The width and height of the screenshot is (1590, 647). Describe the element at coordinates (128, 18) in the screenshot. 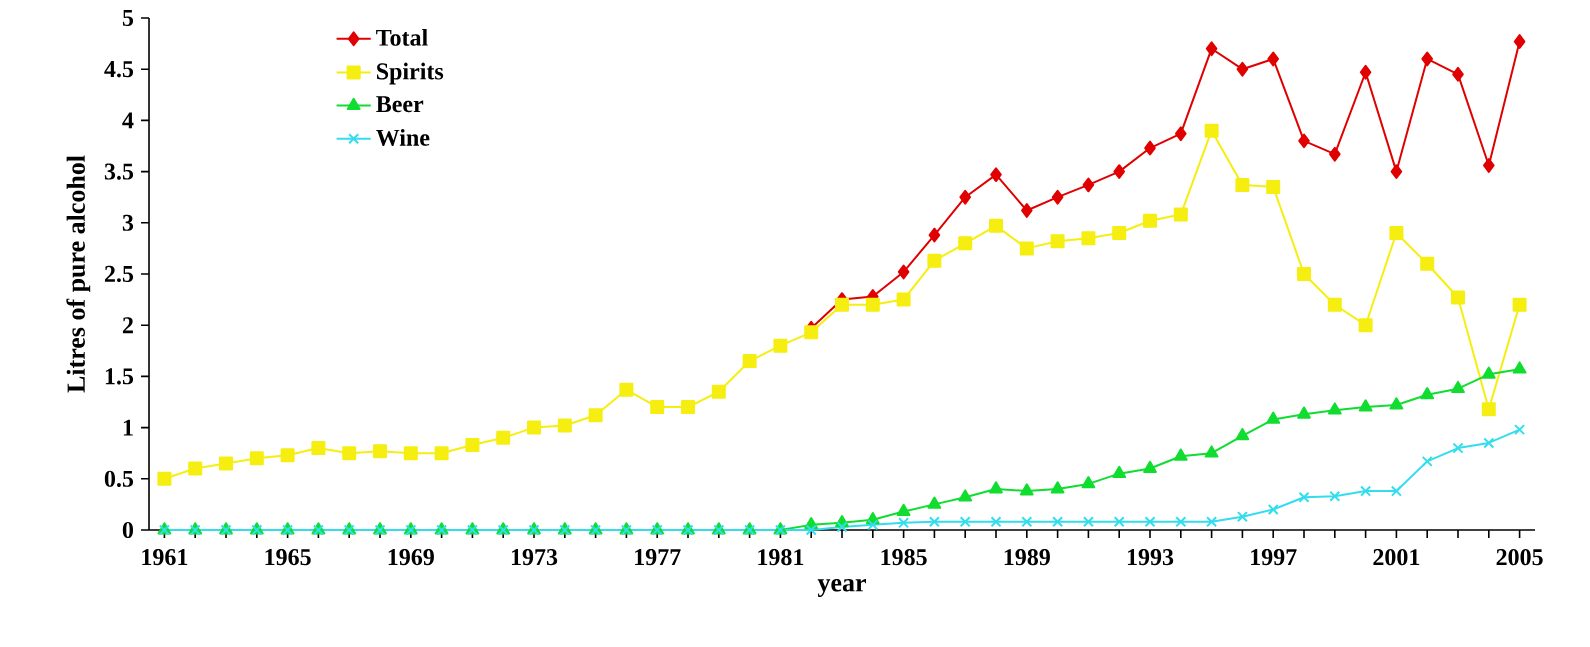

I see `y-tick-label: 5` at that location.